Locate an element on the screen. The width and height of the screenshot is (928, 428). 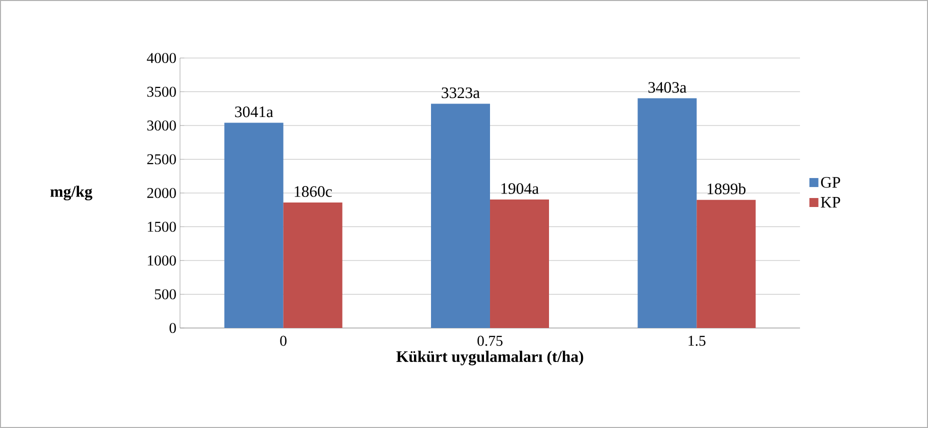
x-axis-title: Kükürt uygulamaları (t/ha) is located at coordinates (490, 358).